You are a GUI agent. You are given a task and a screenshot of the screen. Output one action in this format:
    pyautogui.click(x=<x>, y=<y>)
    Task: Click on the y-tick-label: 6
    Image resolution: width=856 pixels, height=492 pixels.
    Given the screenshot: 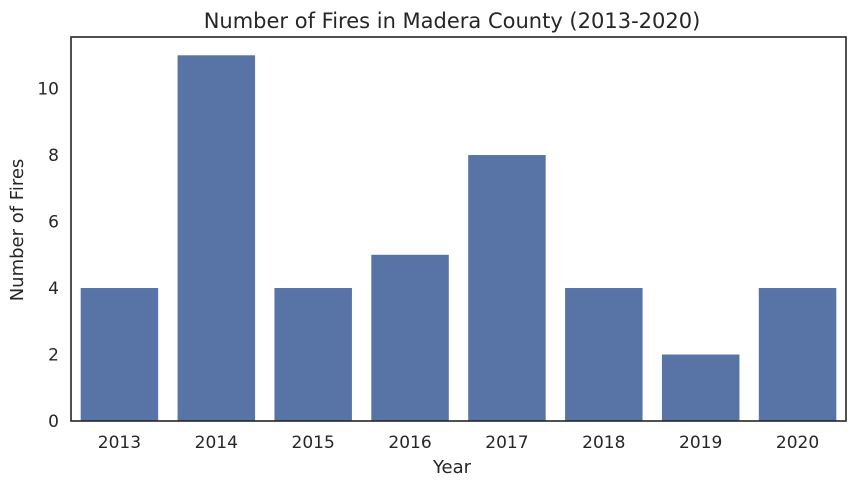 What is the action you would take?
    pyautogui.click(x=53, y=223)
    